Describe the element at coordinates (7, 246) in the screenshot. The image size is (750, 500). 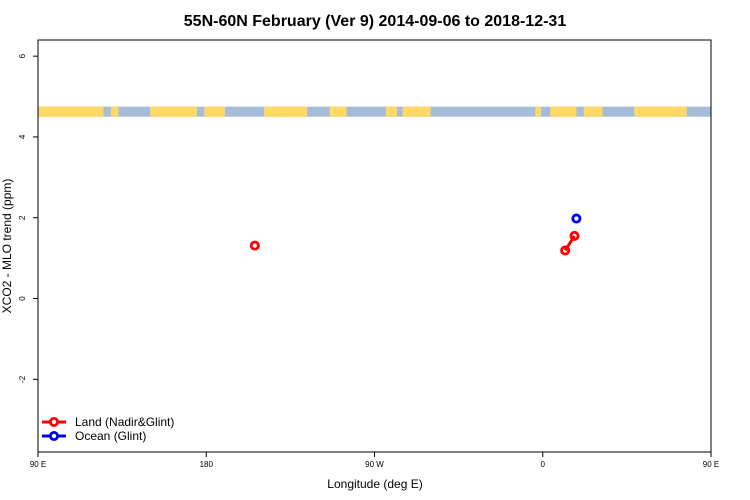
I see `y-axis-label: XCO2 - MLO trend (ppm)` at that location.